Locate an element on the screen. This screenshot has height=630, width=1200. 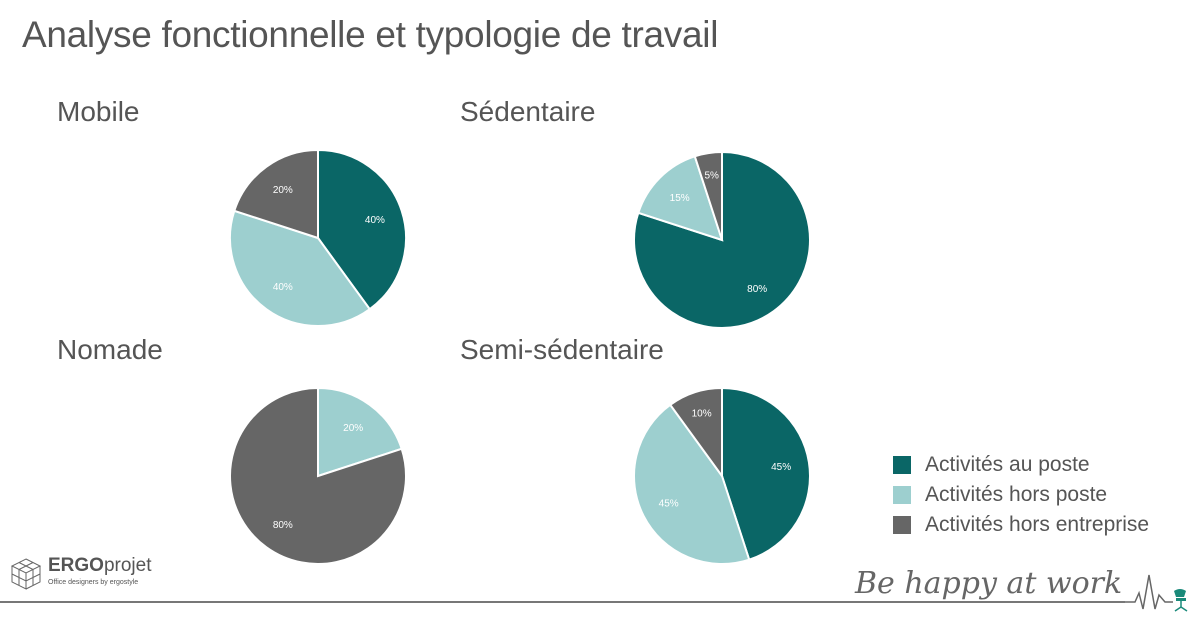
pie-chart-sedentaire: 80% 15% 5% is located at coordinates (722, 239).